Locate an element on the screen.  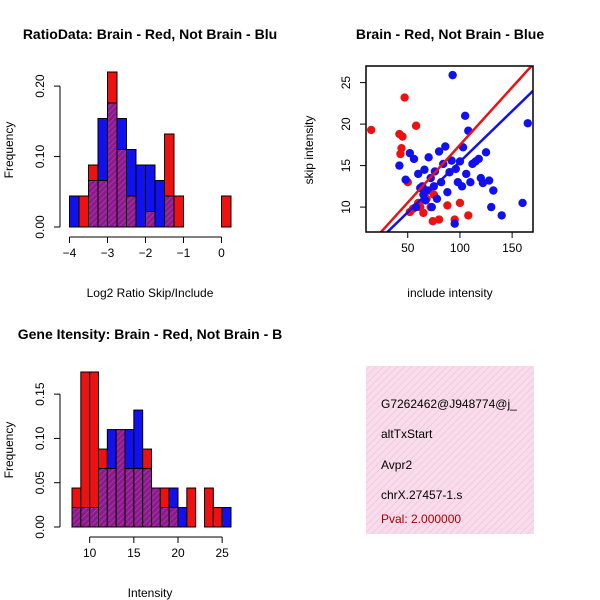
info-event-type: altTxStart is located at coordinates (407, 434).